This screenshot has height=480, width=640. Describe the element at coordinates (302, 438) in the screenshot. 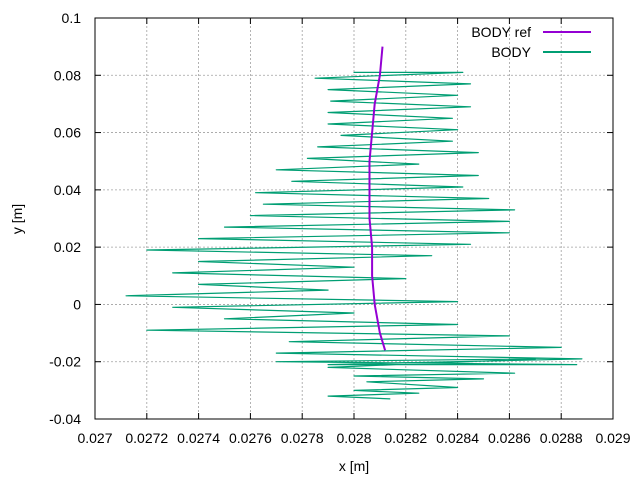

I see `x-tick-label: 0.0278` at that location.